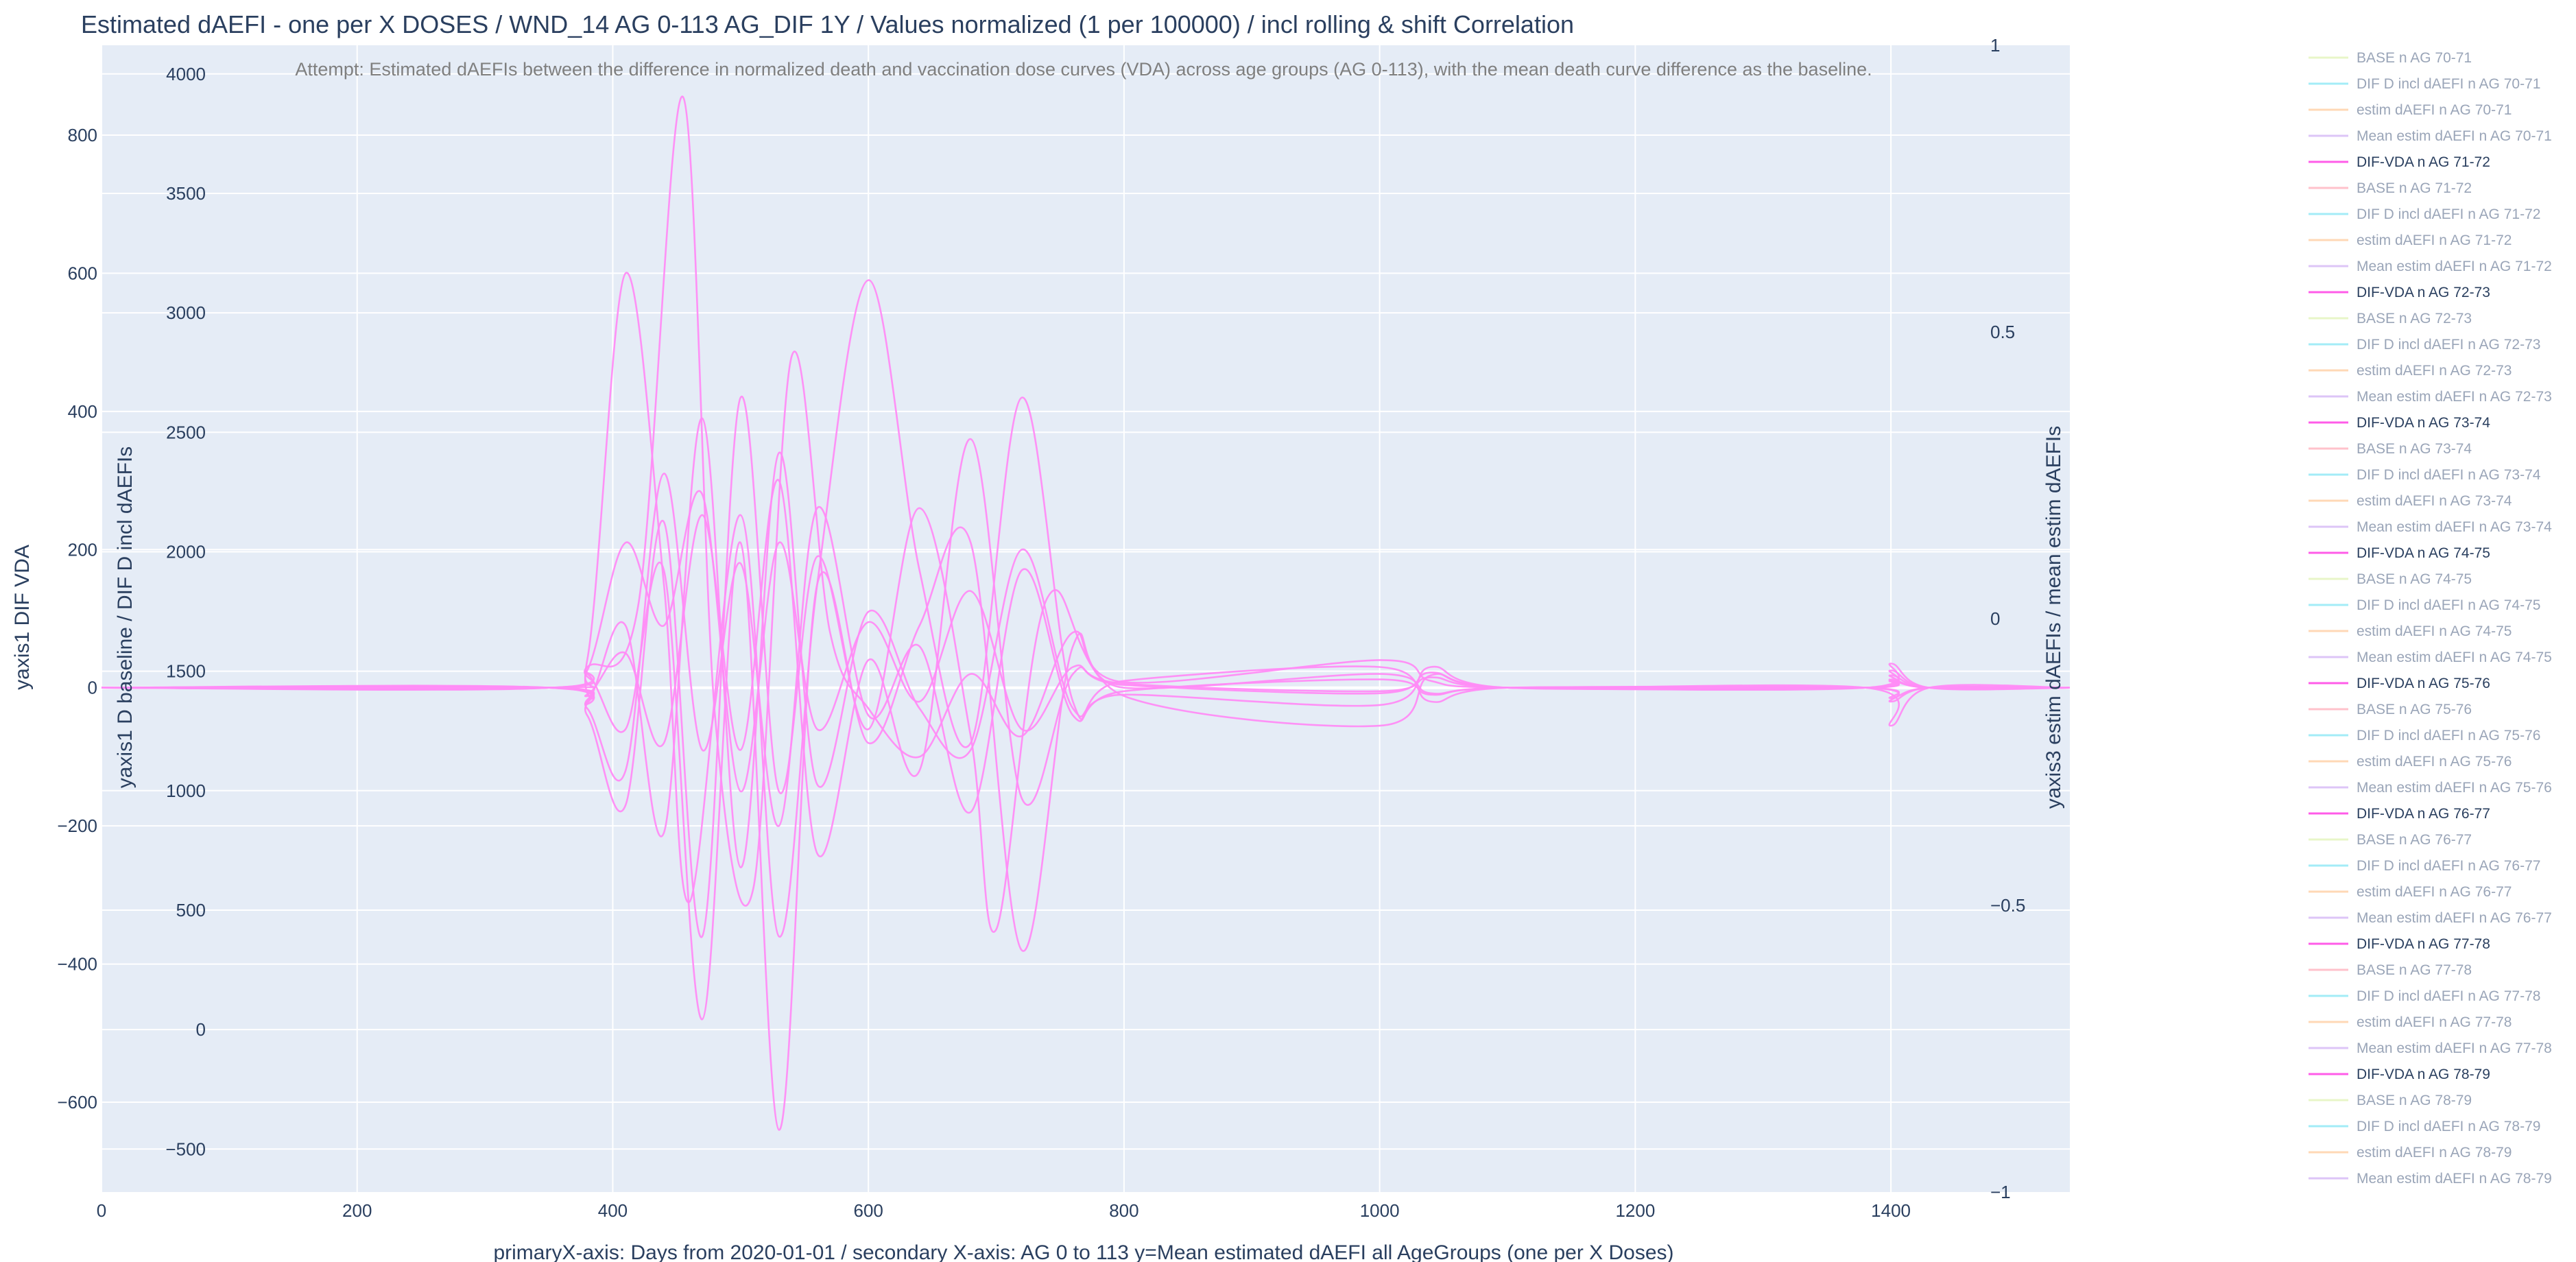  What do you see at coordinates (186, 74) in the screenshot?
I see `y2-tick-label: 4000` at bounding box center [186, 74].